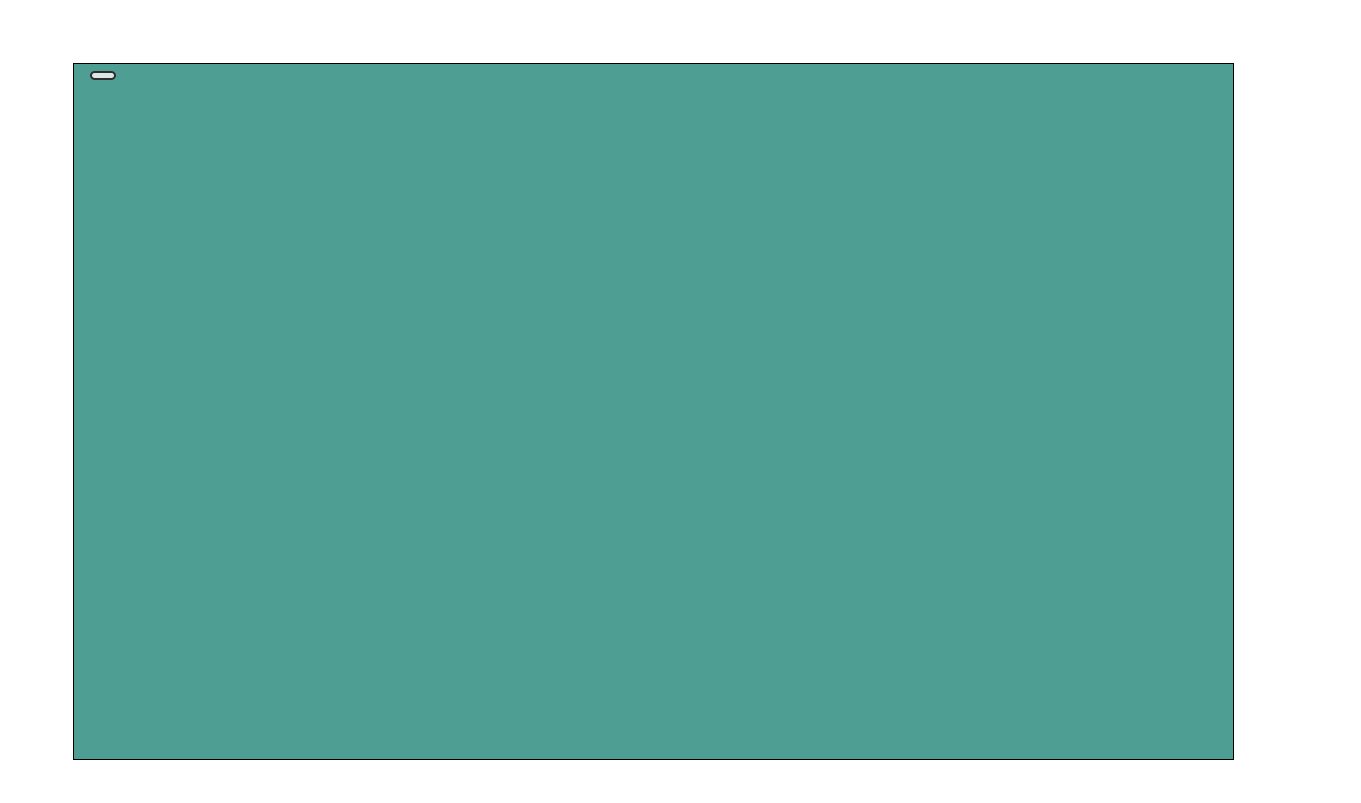 The width and height of the screenshot is (1361, 803). What do you see at coordinates (103, 75) in the screenshot?
I see `max-wind-badge` at bounding box center [103, 75].